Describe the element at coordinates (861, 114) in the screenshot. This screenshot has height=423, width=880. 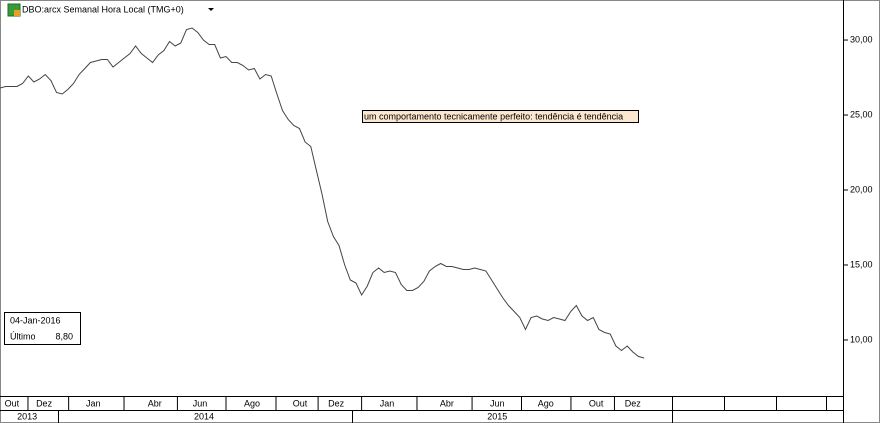
I see `y-tick-label: 25,00` at that location.